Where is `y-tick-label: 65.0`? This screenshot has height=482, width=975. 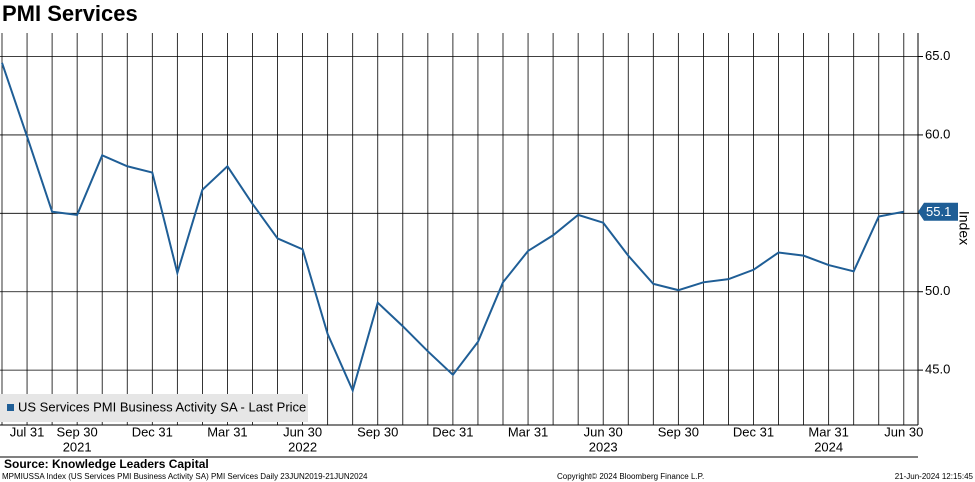 y-tick-label: 65.0 is located at coordinates (937, 55).